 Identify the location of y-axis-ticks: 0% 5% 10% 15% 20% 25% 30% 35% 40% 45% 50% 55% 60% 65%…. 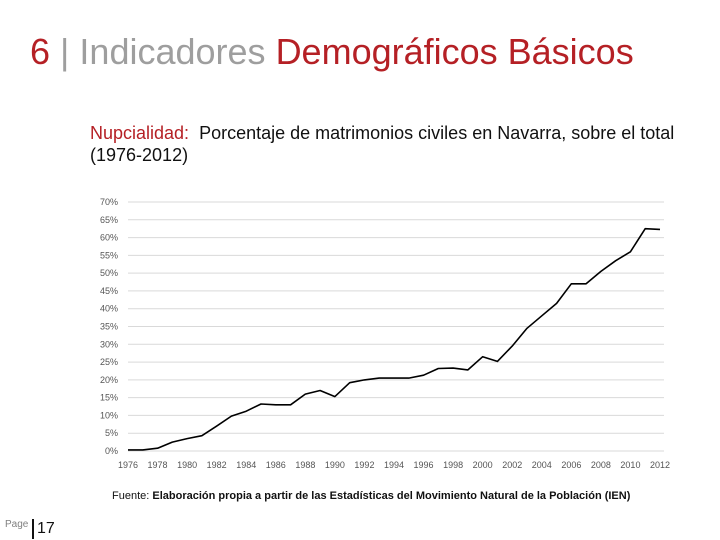
(109, 326).